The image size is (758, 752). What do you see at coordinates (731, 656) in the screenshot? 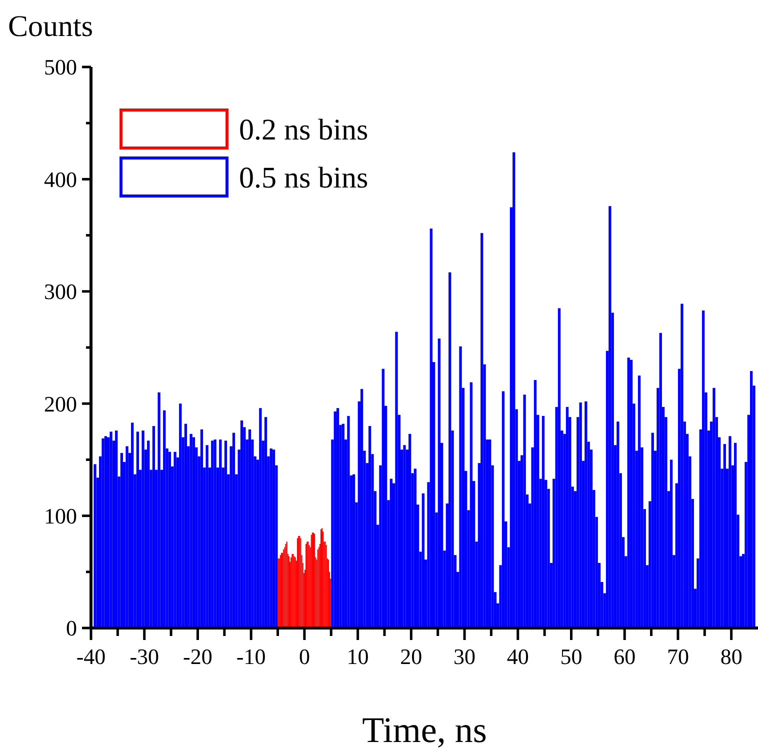
I see `x-tick-label: 80` at bounding box center [731, 656].